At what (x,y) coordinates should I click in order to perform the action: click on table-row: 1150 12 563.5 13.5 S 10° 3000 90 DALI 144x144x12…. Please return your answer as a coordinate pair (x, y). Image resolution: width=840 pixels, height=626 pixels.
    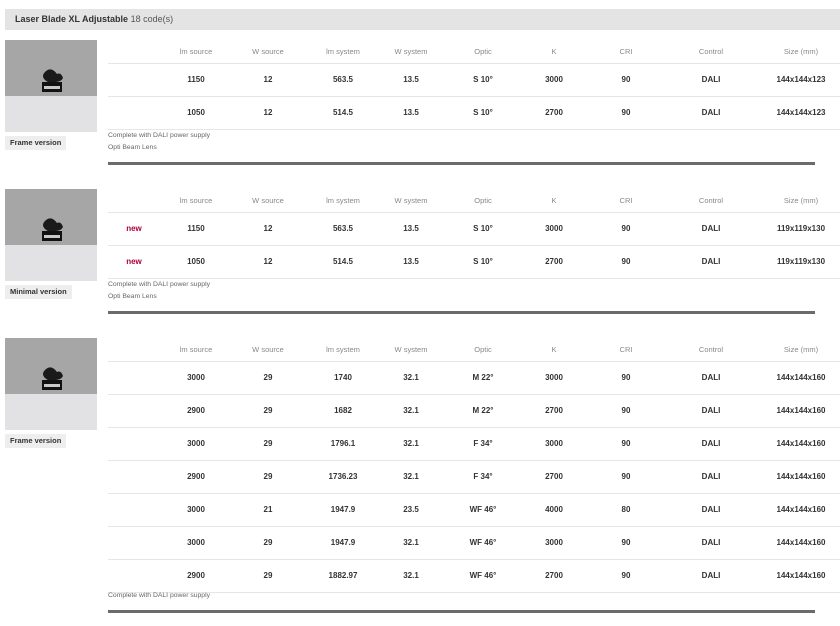
    Looking at the image, I should click on (474, 80).